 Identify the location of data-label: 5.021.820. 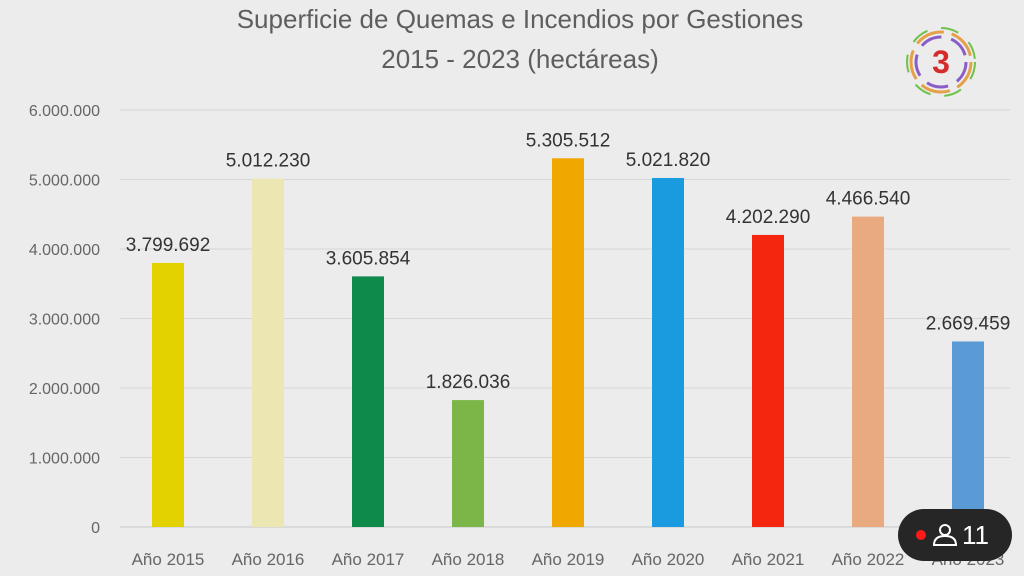
(668, 160).